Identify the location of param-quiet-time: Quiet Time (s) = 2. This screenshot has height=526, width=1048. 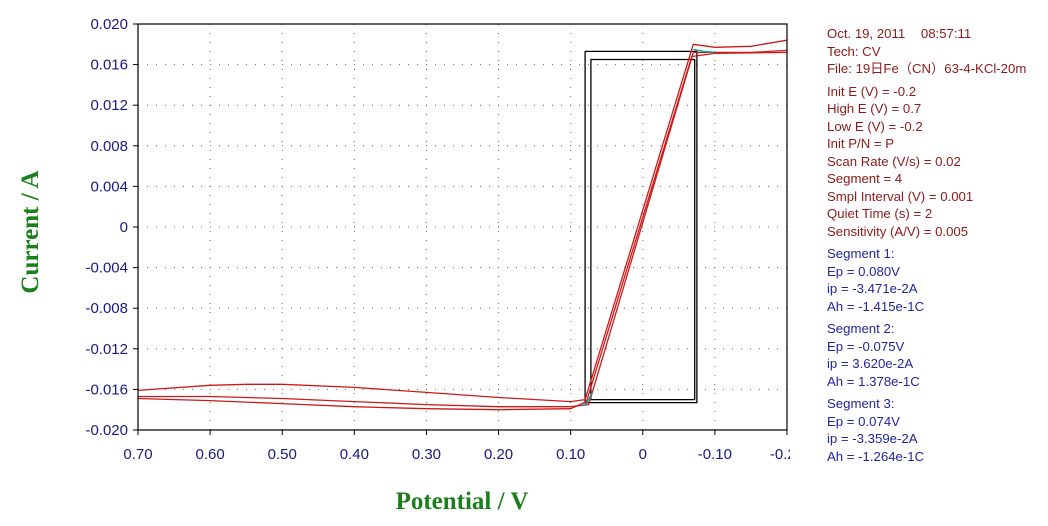
(880, 213).